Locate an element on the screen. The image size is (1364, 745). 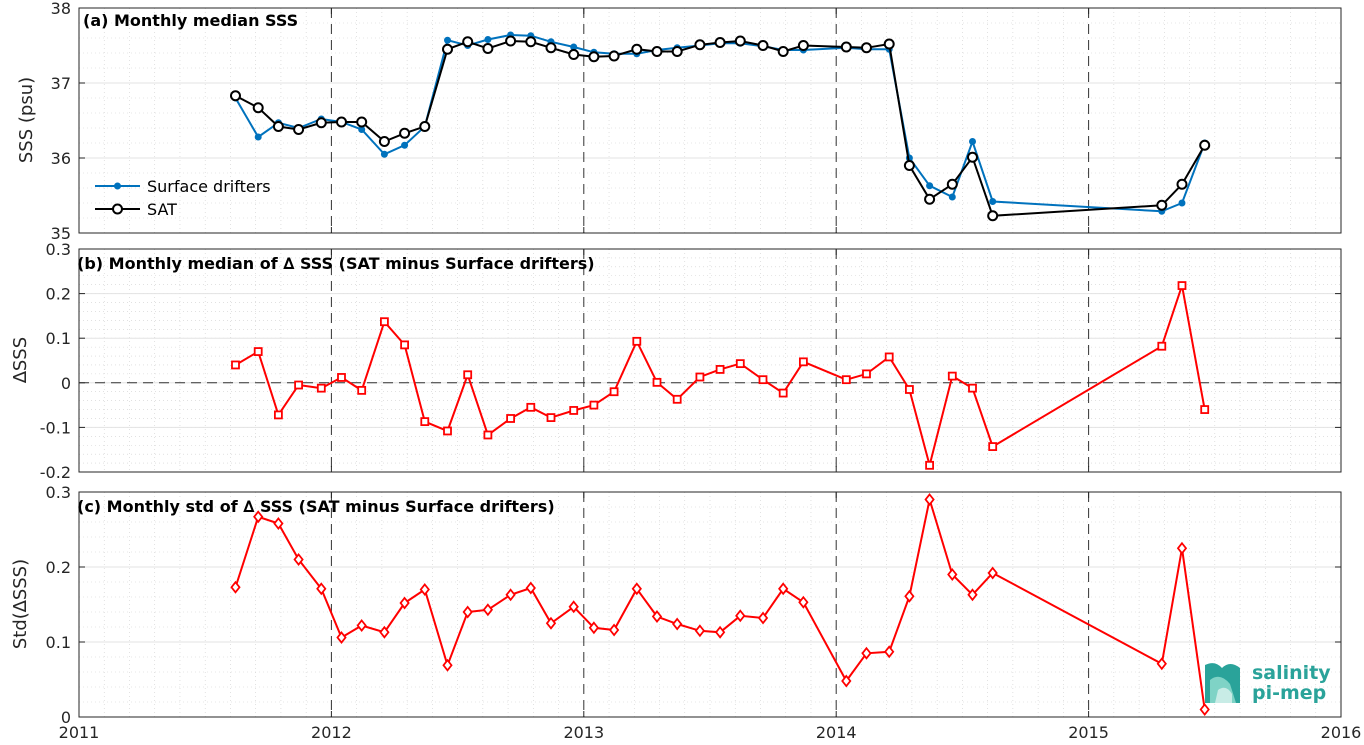
y-tick-label: 35 is located at coordinates (61, 233).